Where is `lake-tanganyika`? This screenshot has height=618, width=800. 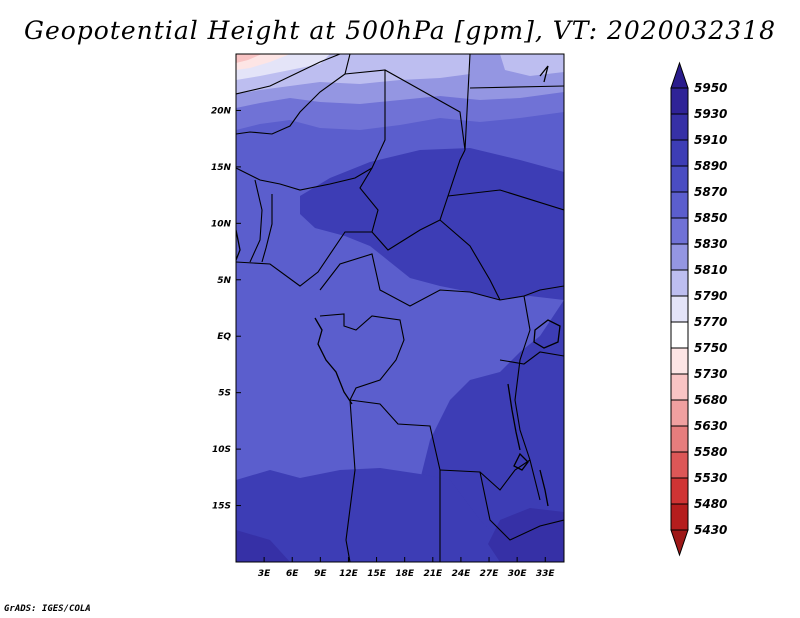 lake-tanganyika is located at coordinates (514, 417).